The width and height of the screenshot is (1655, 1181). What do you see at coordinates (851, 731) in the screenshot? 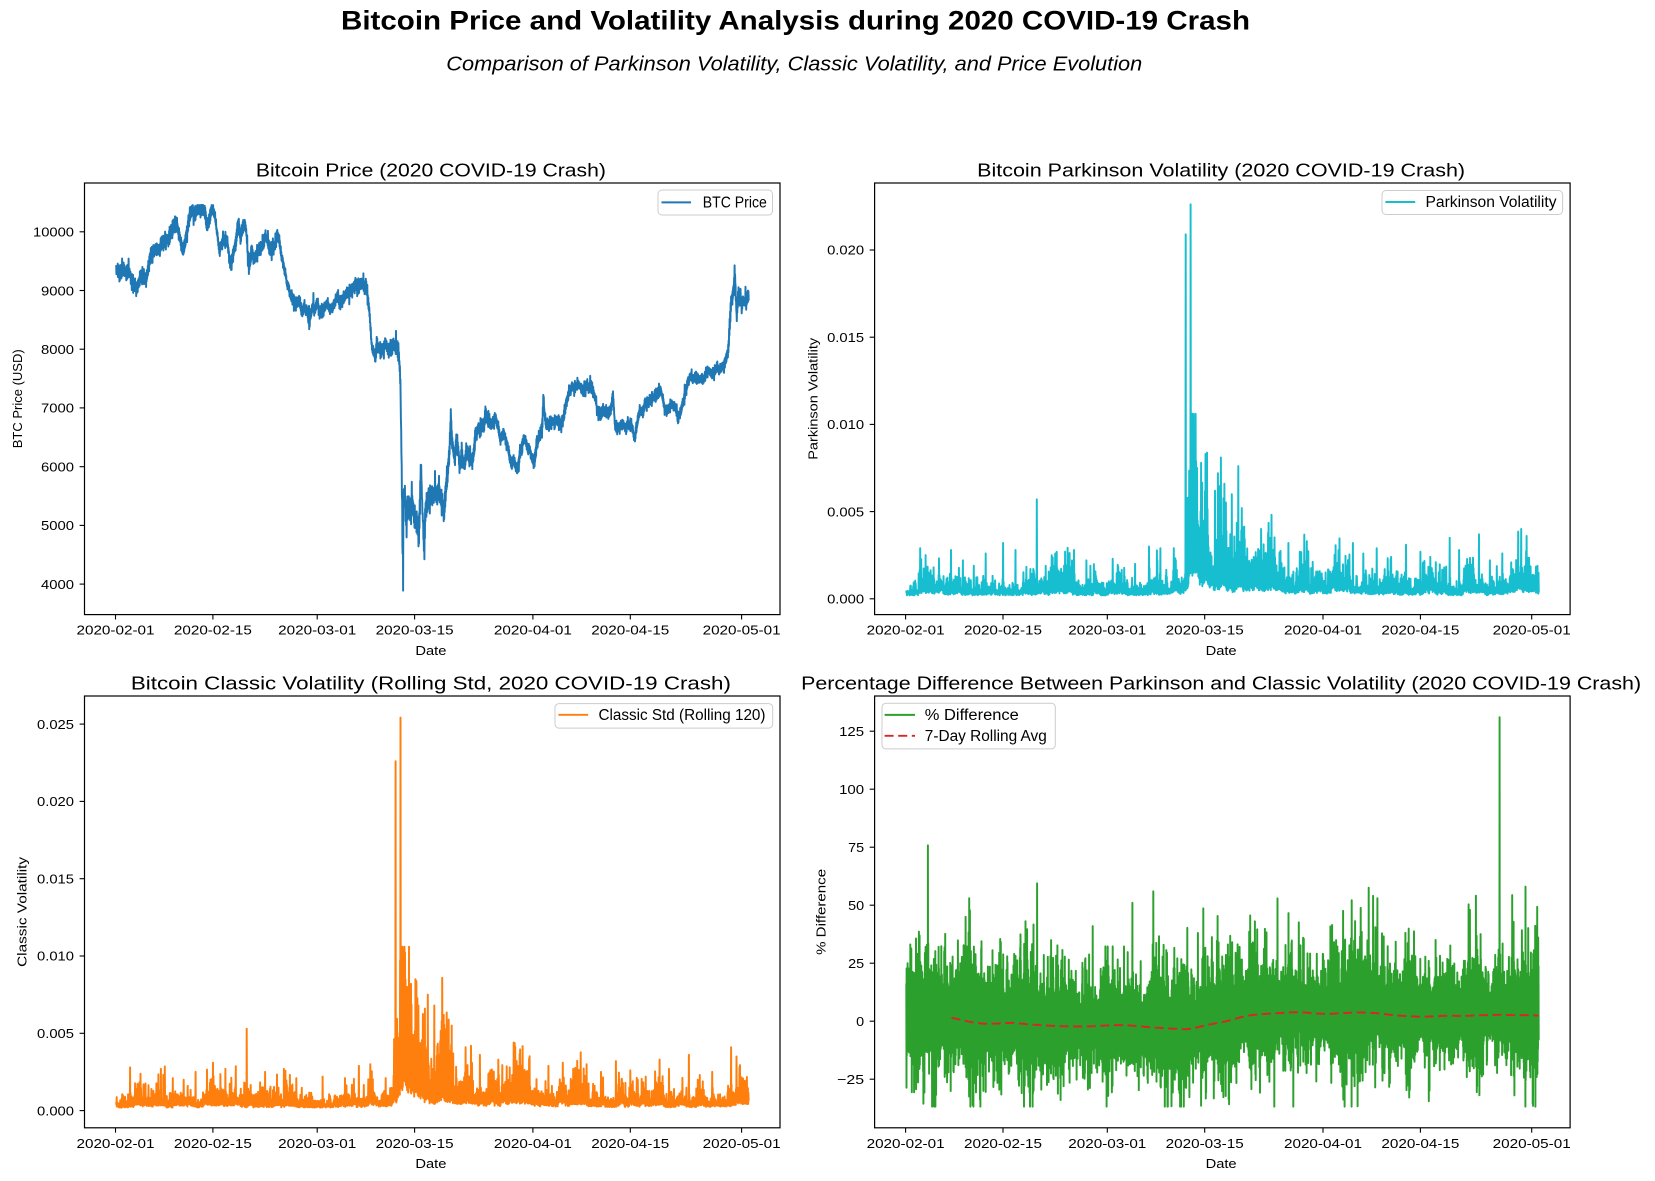
I see `svg-text: 125` at bounding box center [851, 731].